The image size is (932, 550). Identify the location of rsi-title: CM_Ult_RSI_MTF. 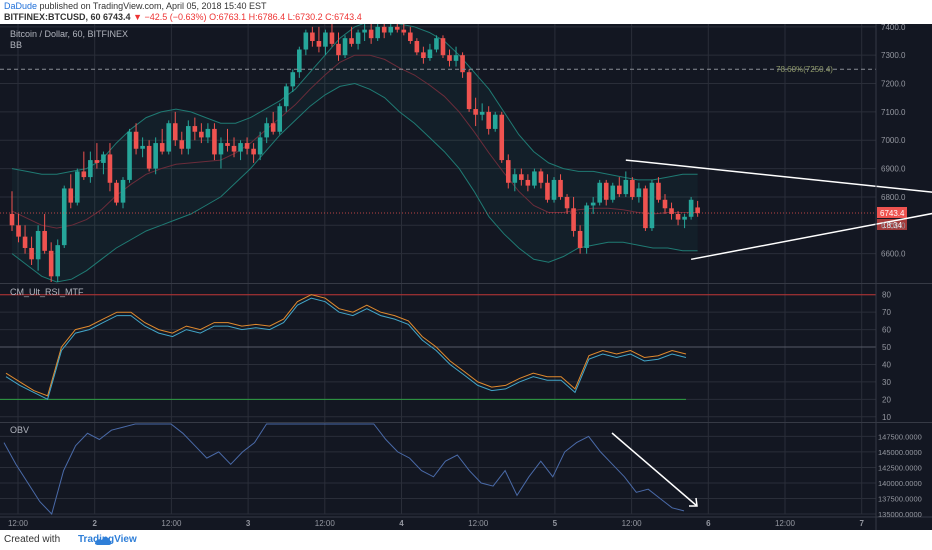
(47, 292).